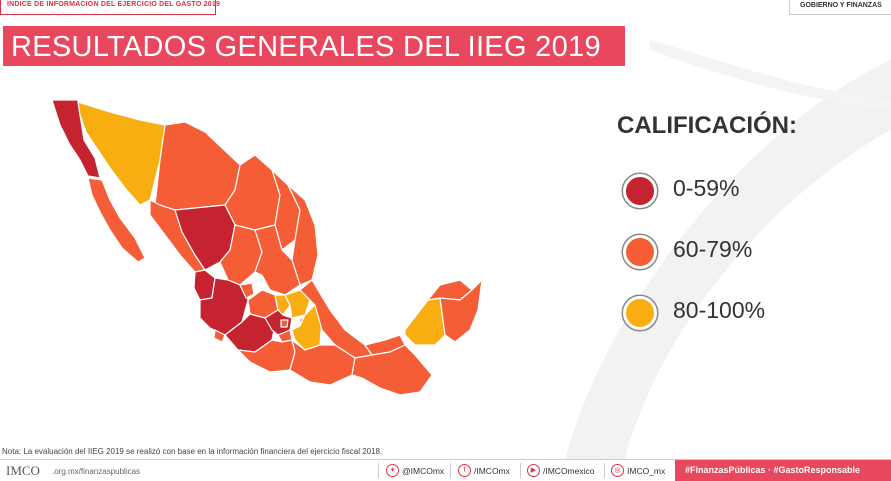 The image size is (891, 481). I want to click on state-cdmx, so click(284, 323).